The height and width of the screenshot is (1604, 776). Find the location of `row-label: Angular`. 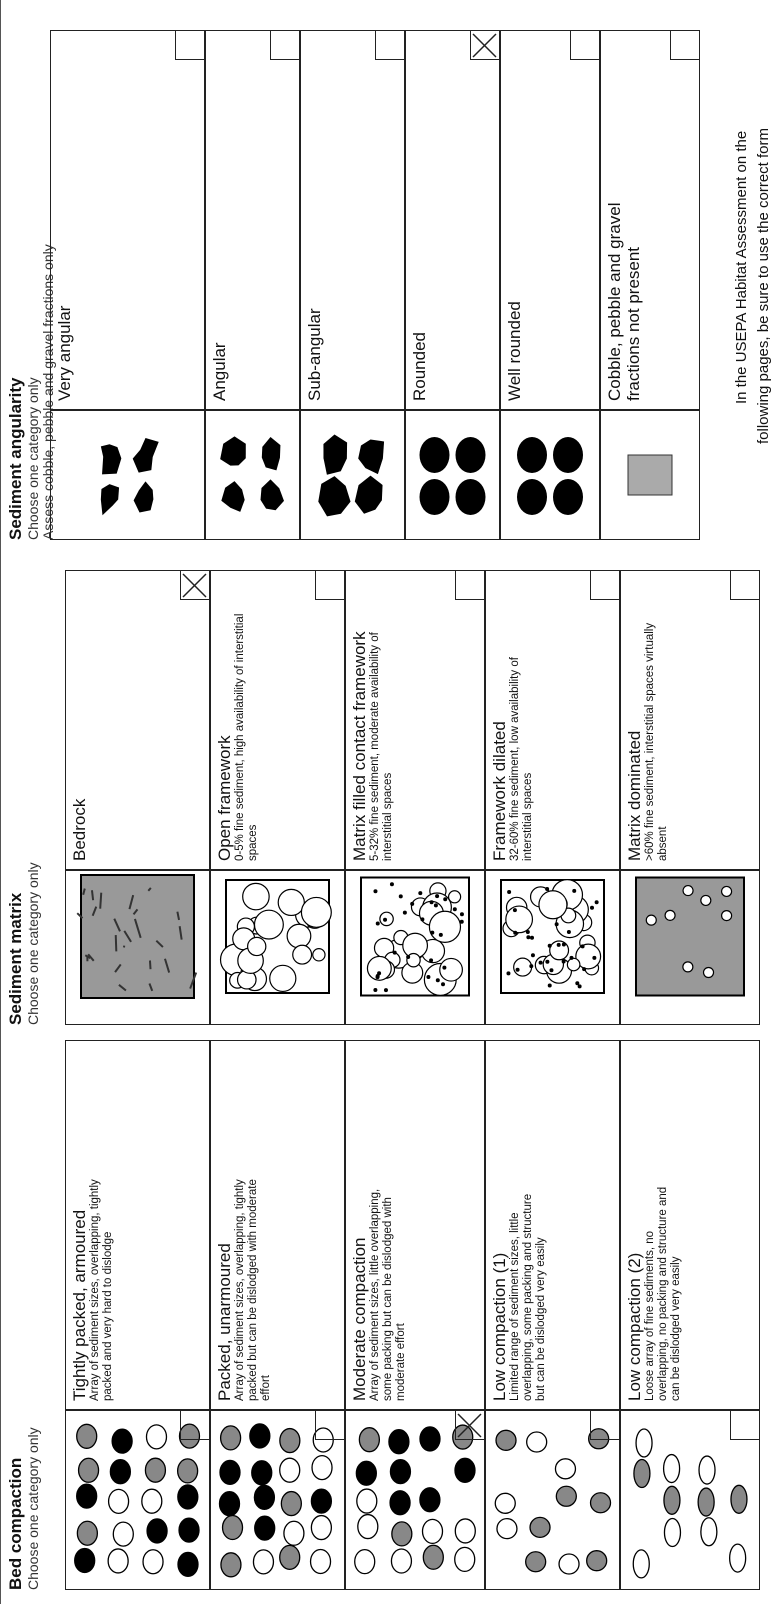

row-label: Angular is located at coordinates (219, 371).